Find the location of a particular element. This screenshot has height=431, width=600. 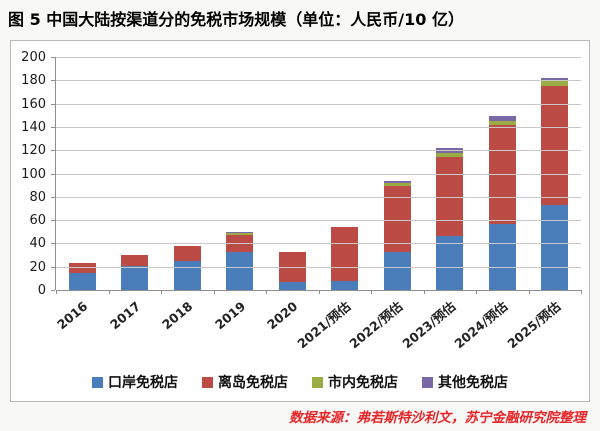

chart-legend: 口岸免税店 离岛免税店 市内免税店 其他免税店 is located at coordinates (300, 382).